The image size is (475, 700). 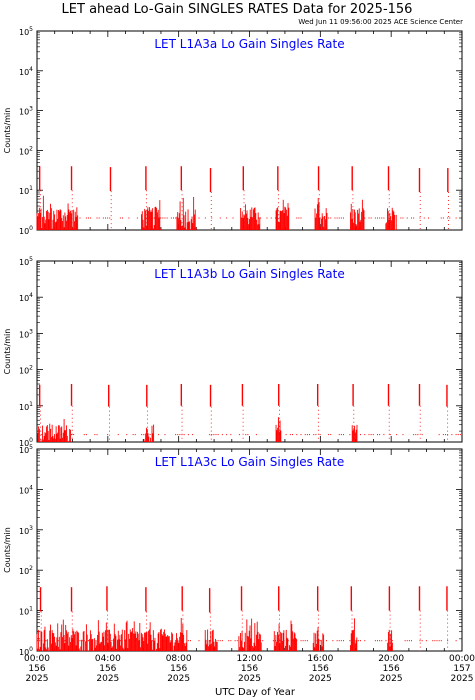 I want to click on y-tick-label: 10¹, so click(x=26, y=406).